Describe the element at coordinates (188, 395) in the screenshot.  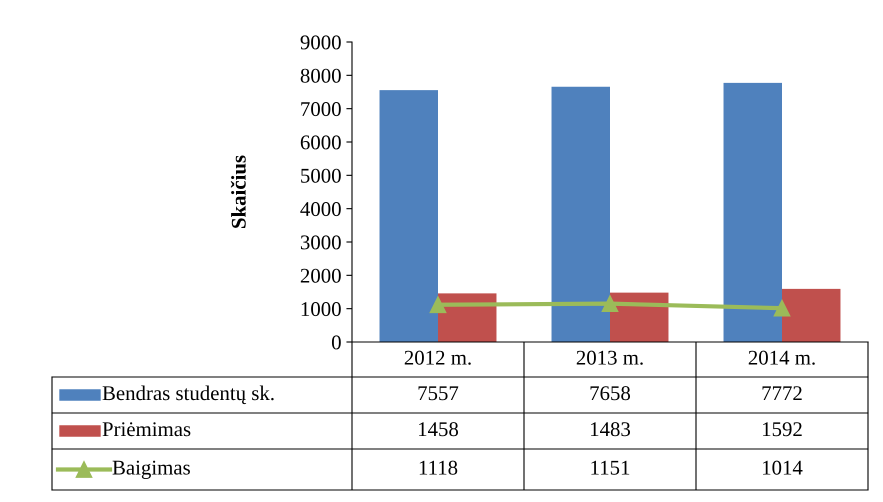
I see `legend-label: Bendras studentų sk.` at that location.